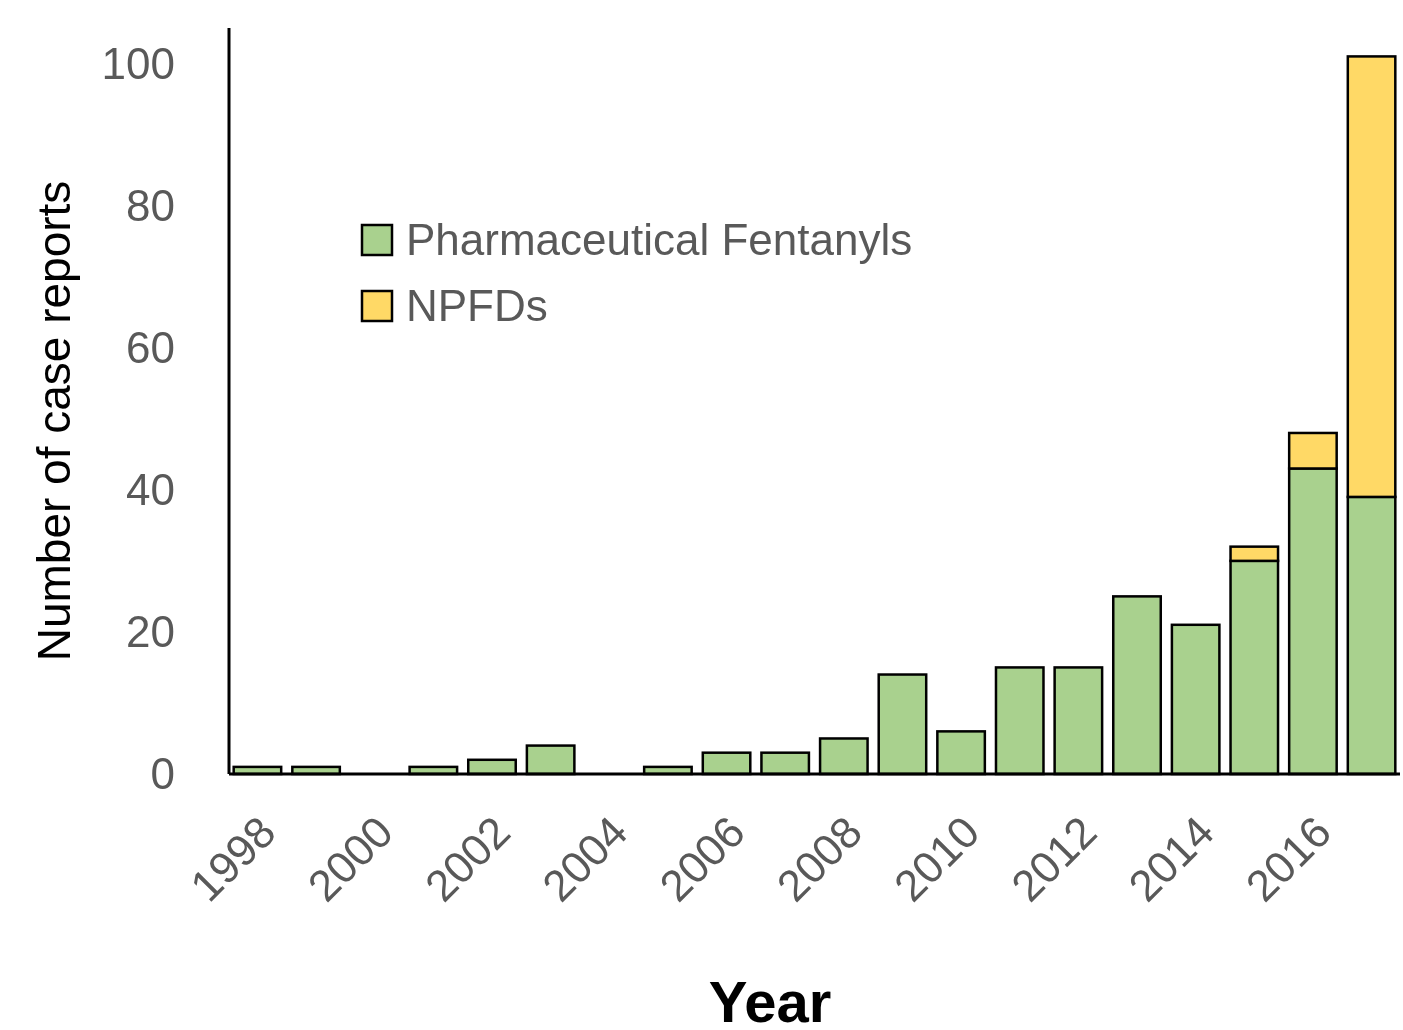 The image size is (1403, 1030). I want to click on y-tick-label: 0, so click(162, 774).